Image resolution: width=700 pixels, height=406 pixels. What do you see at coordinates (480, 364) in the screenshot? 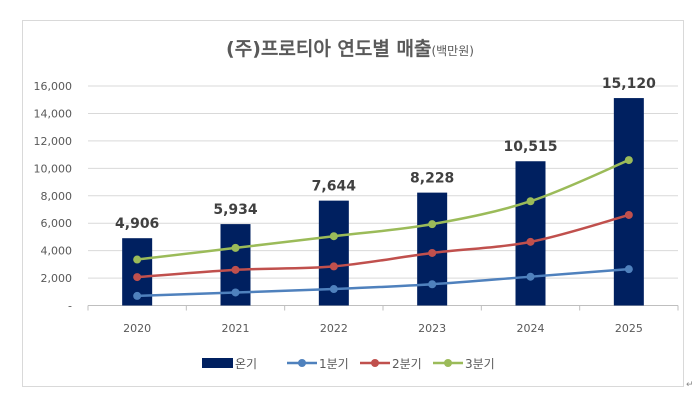
I see `legend-label: 3분기` at bounding box center [480, 364].